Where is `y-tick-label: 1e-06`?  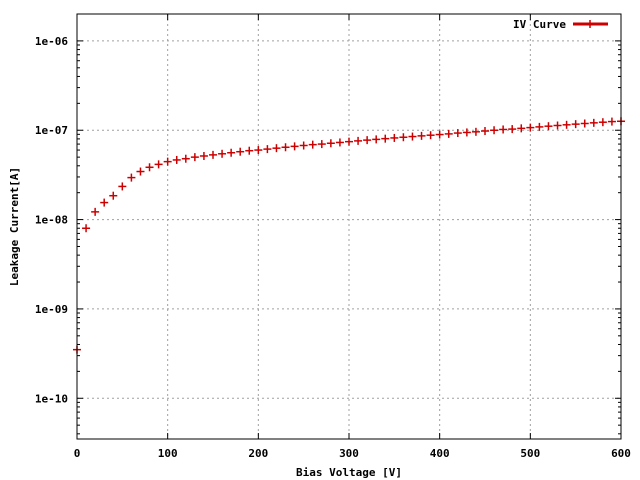
y-tick-label: 1e-06 is located at coordinates (51, 41).